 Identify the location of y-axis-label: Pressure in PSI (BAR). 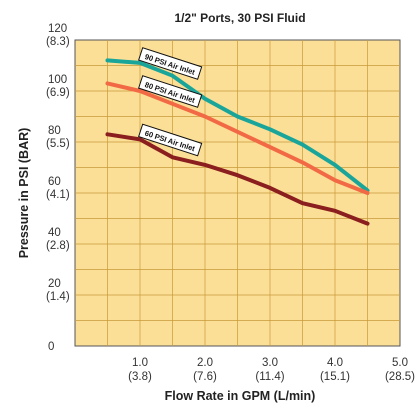
(24, 193).